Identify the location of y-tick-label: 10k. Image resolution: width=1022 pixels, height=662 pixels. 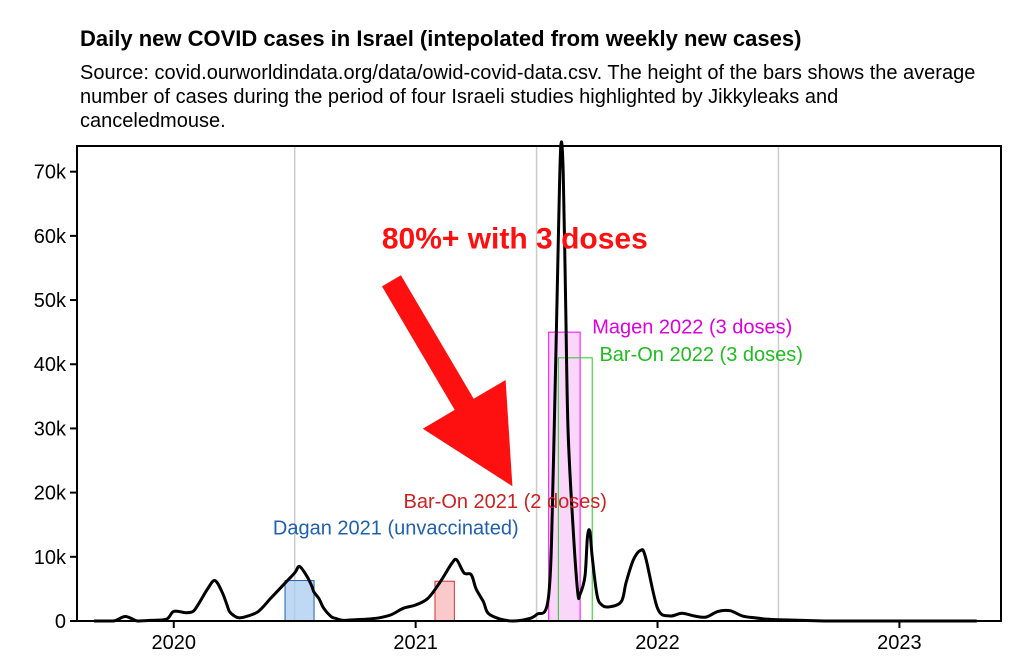
(50, 558).